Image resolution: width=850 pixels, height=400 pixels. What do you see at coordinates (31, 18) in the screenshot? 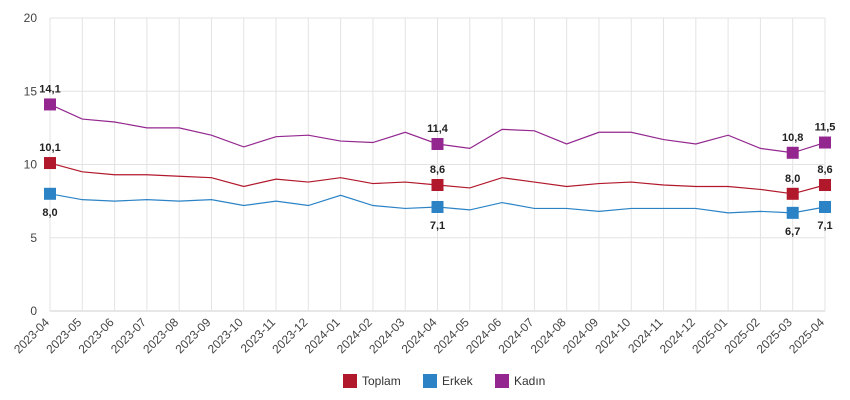
I see `y-tick-label: 20` at bounding box center [31, 18].